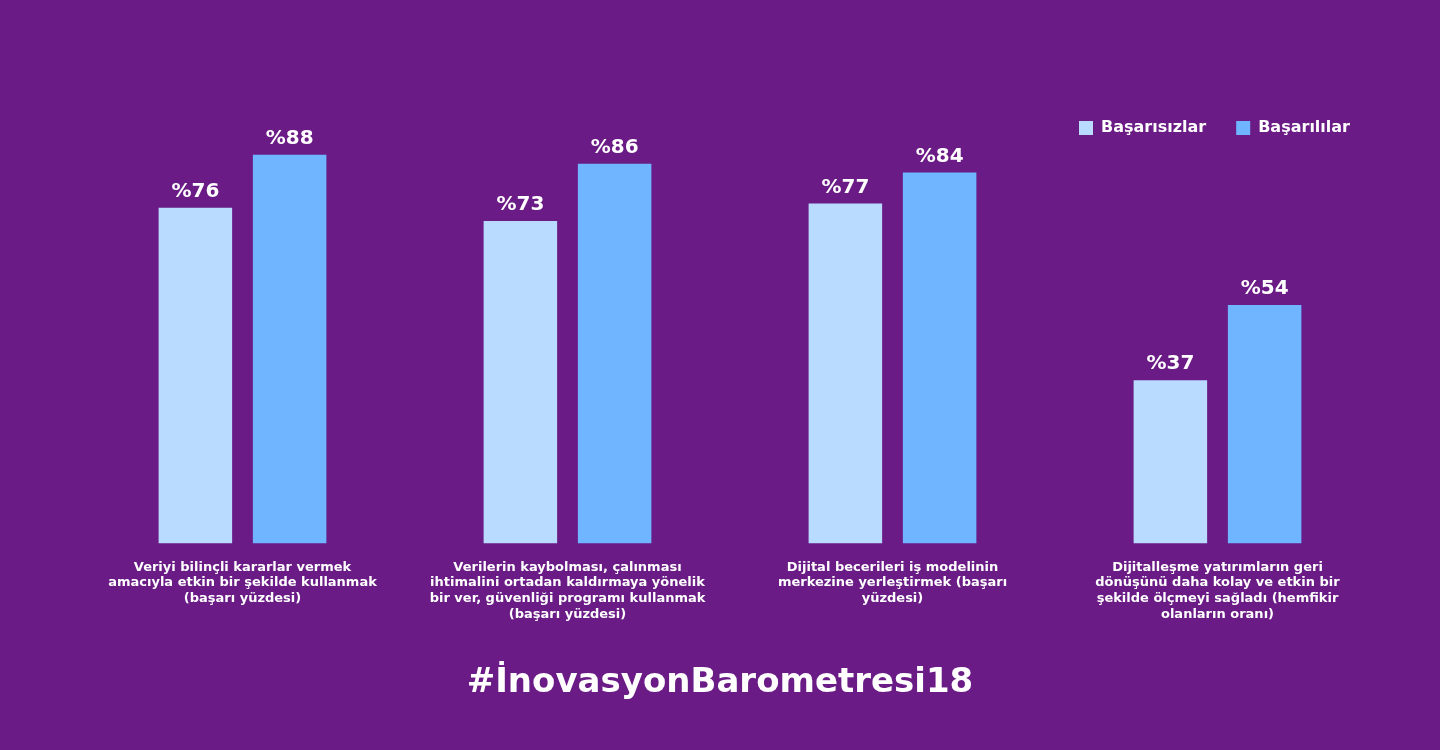 The height and width of the screenshot is (750, 1440). I want to click on data-label: %77, so click(845, 185).